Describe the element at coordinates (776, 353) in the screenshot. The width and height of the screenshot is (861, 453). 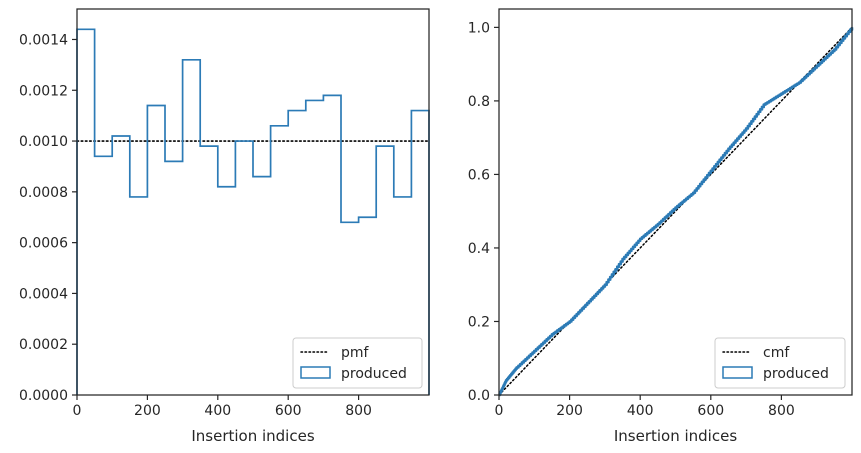
I see `legend-label-0: cmf` at that location.